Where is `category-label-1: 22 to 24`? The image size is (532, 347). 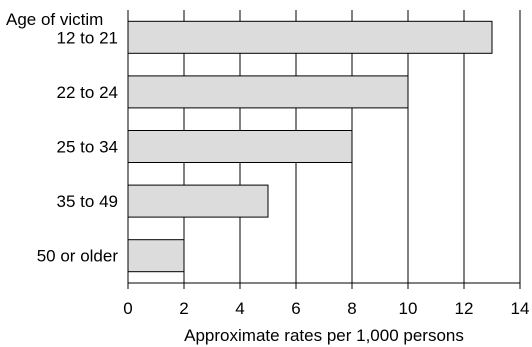
category-label-1: 22 to 24 is located at coordinates (87, 92).